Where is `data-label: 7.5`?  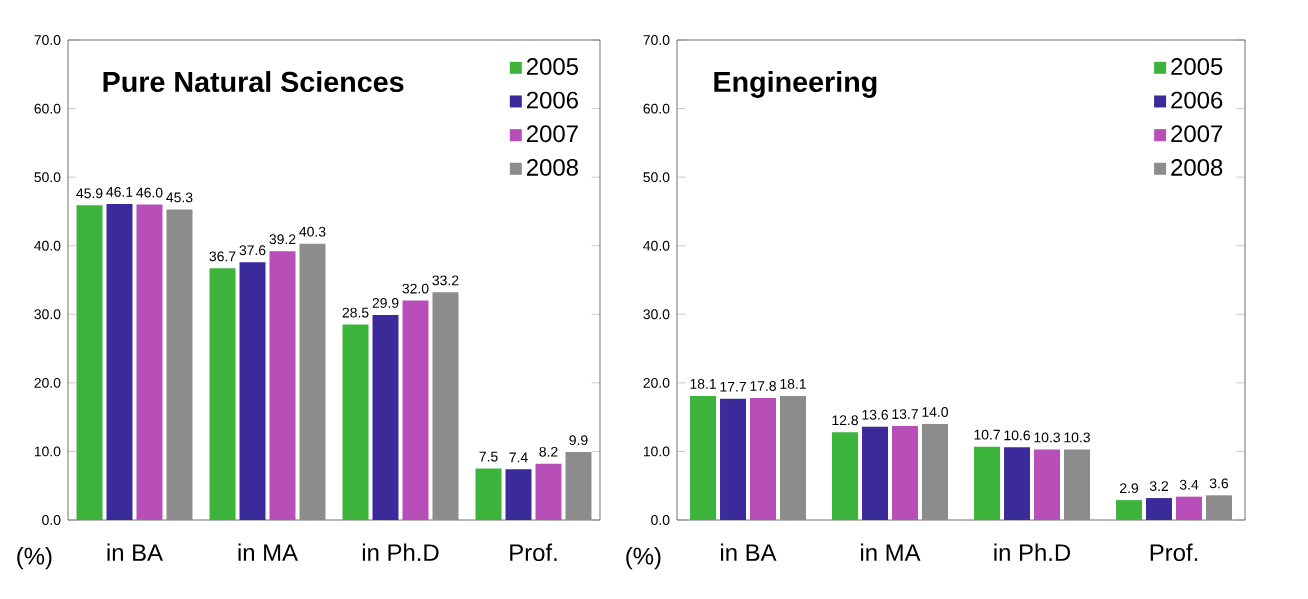
data-label: 7.5 is located at coordinates (488, 456).